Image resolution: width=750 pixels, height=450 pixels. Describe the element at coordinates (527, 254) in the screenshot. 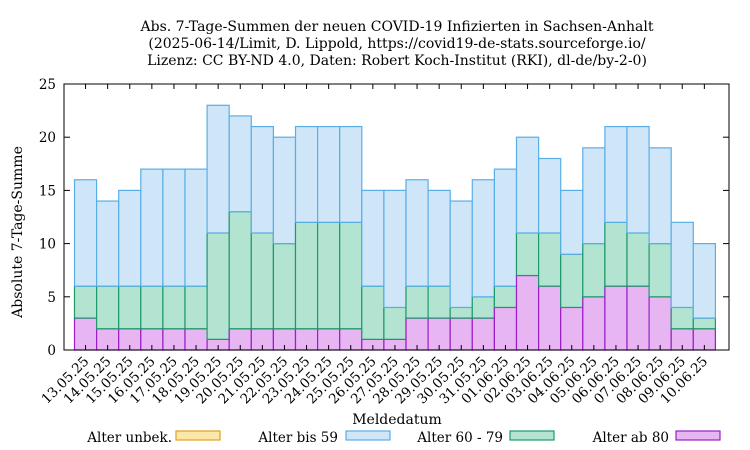

I see `bar-alter-60-79-02.06.25` at that location.